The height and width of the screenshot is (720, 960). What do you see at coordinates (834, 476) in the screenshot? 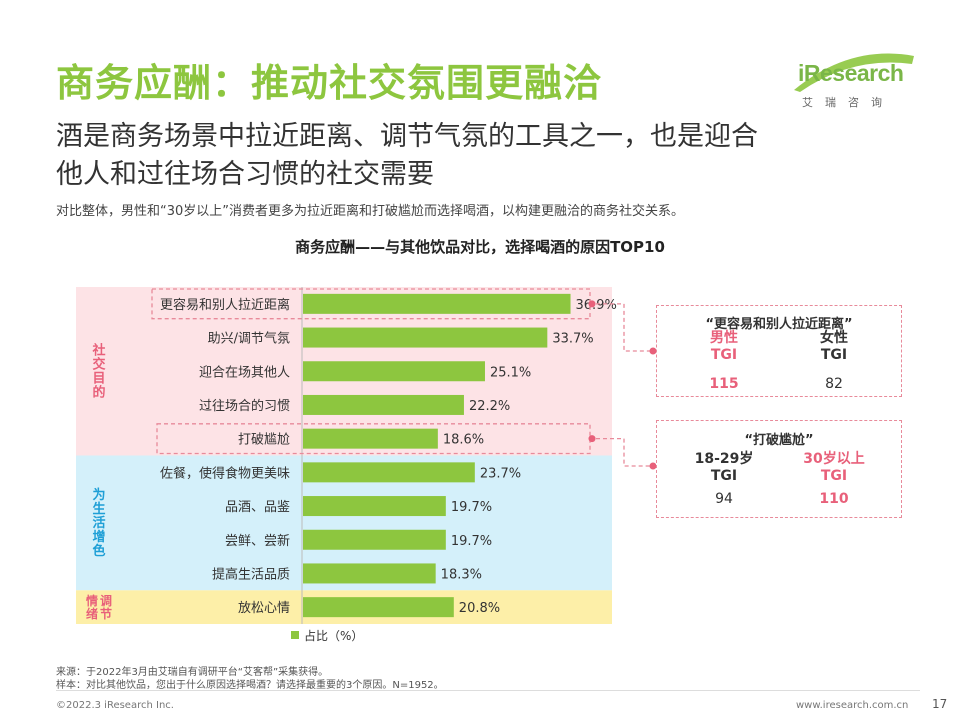
I see `tgi-panel-2-right-metric: TGI` at bounding box center [834, 476].